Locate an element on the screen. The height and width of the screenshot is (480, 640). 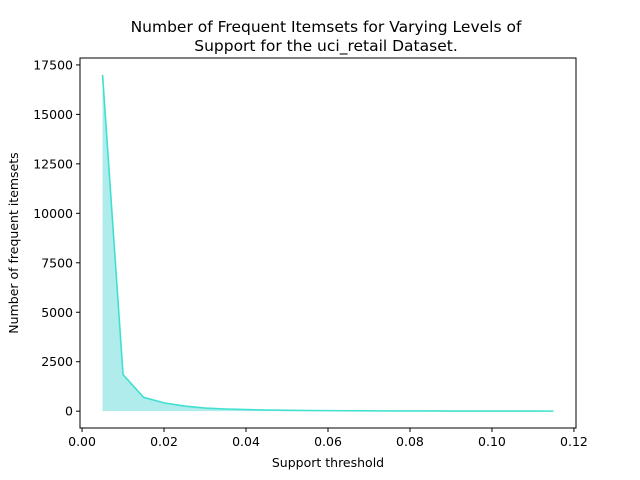
y-tick-label: 2500 is located at coordinates (57, 361).